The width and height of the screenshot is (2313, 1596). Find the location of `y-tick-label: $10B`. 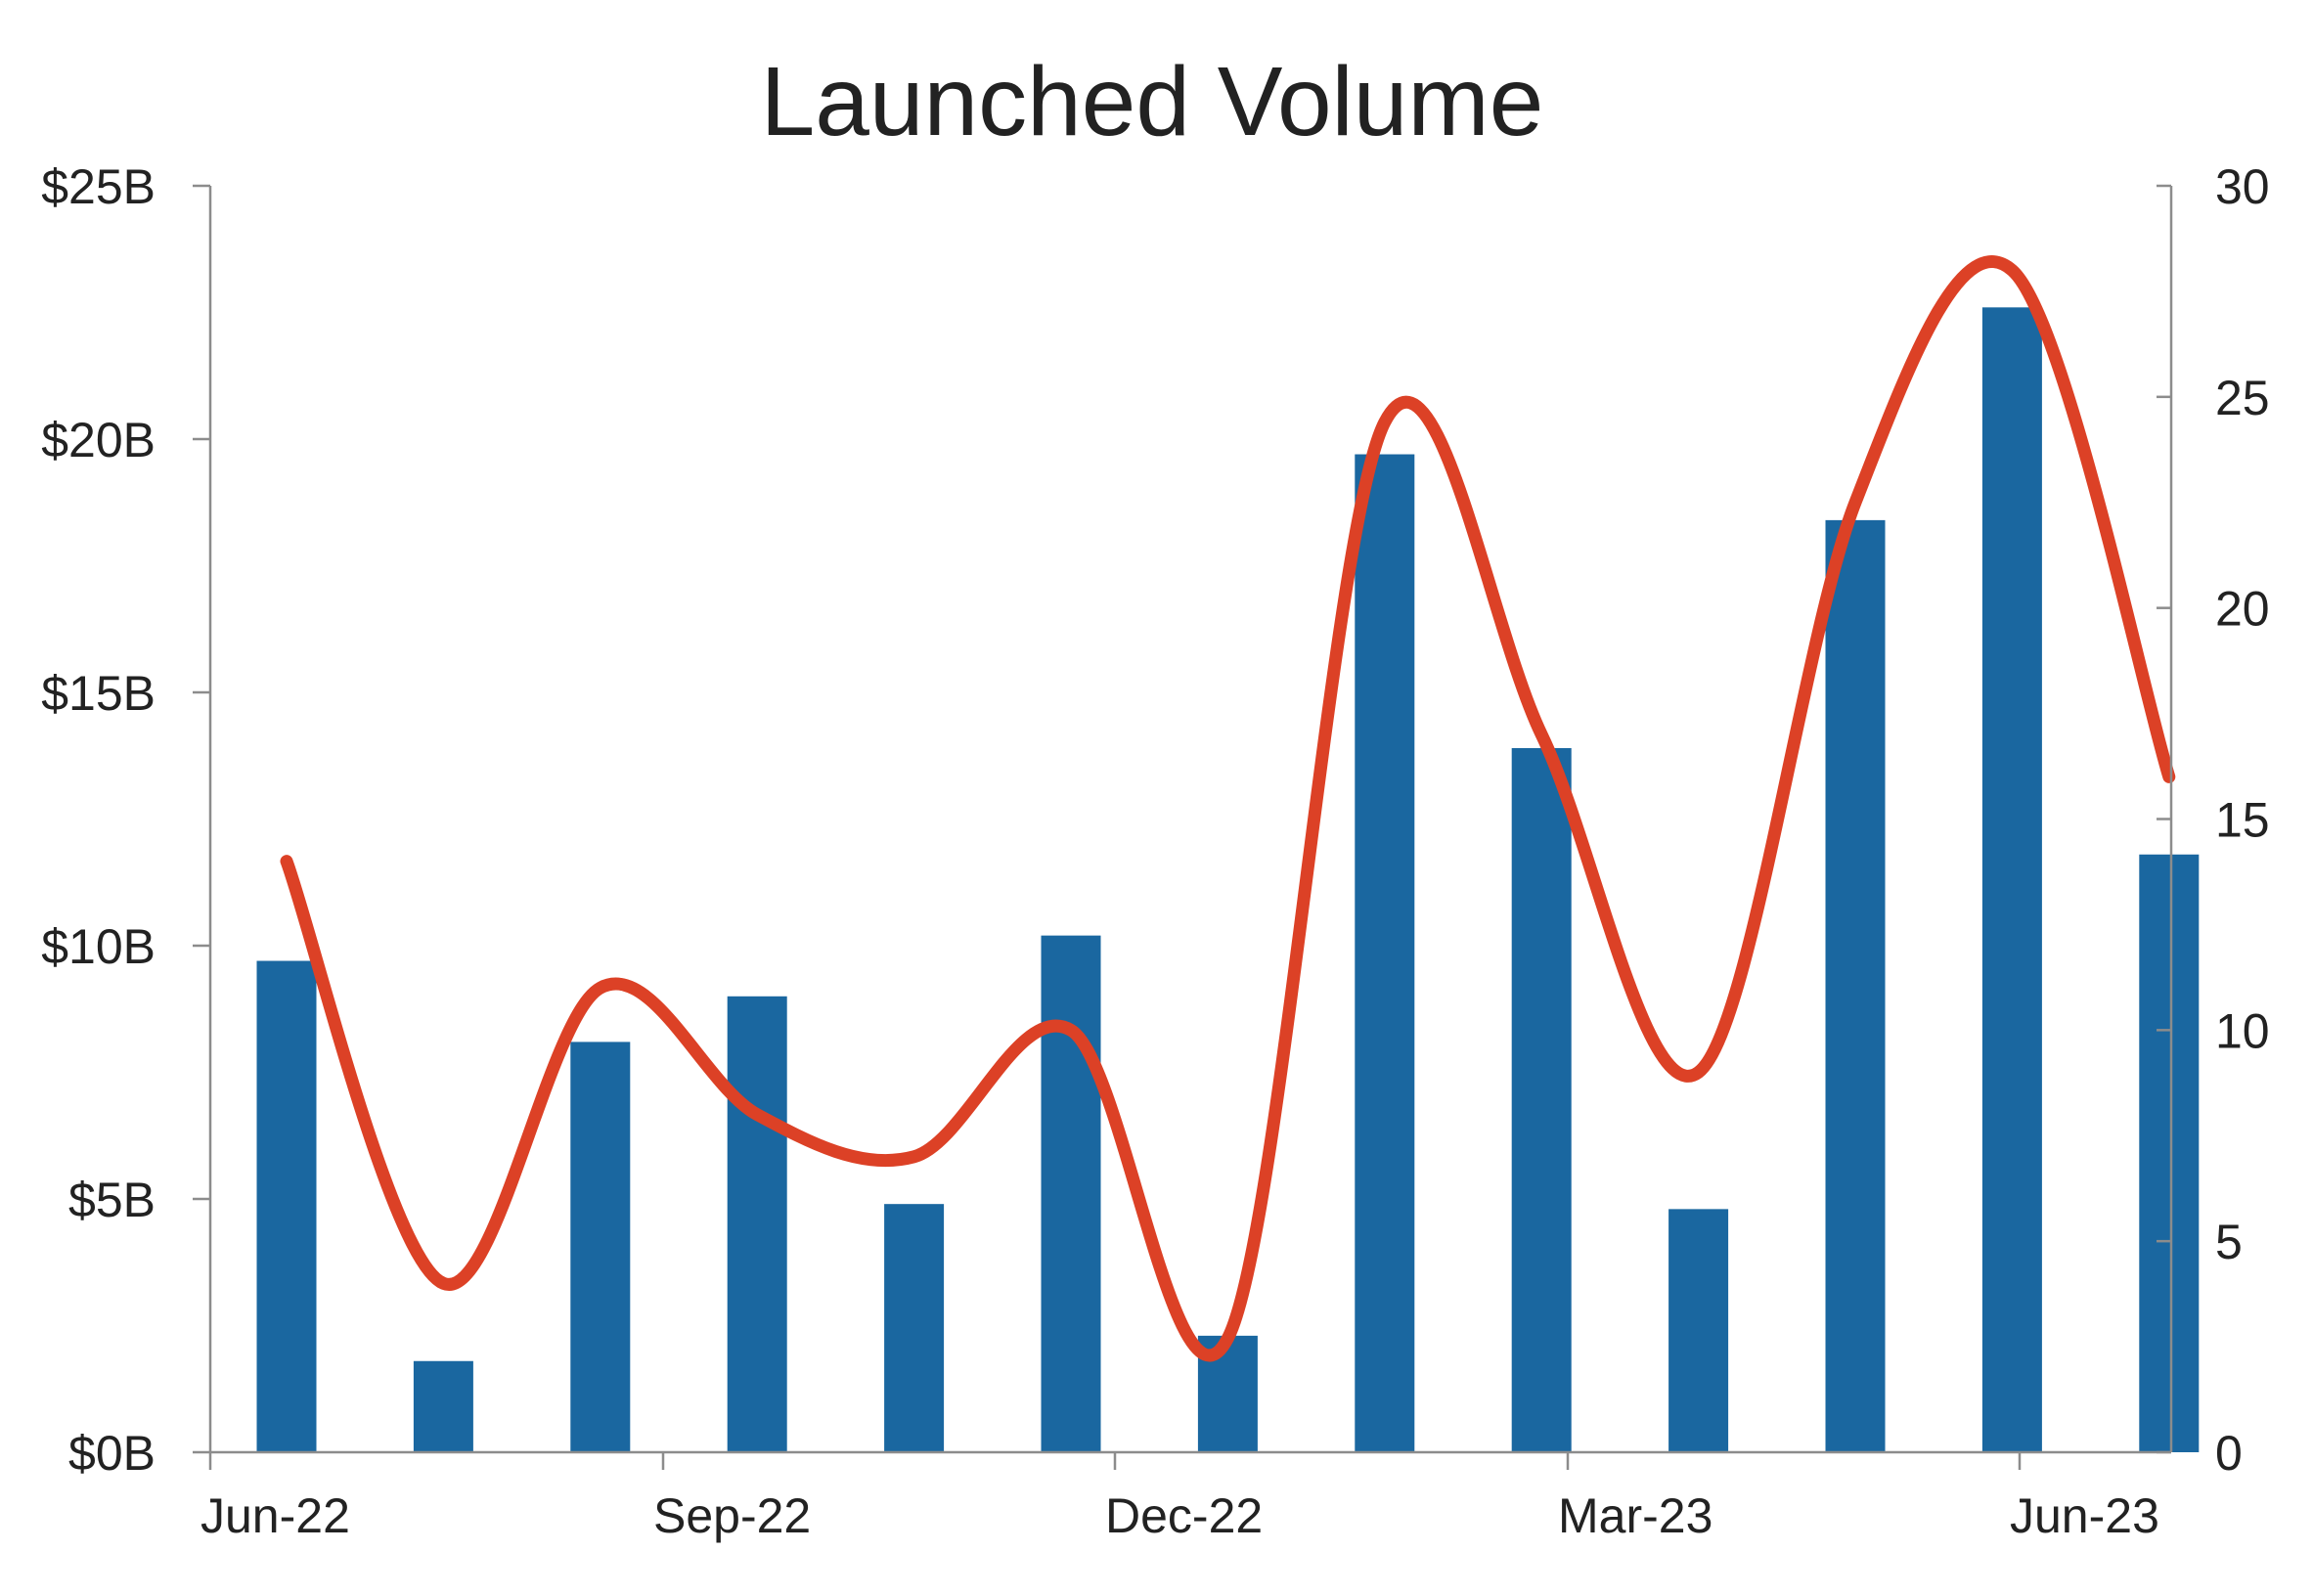

y-tick-label: $10B is located at coordinates (98, 946).